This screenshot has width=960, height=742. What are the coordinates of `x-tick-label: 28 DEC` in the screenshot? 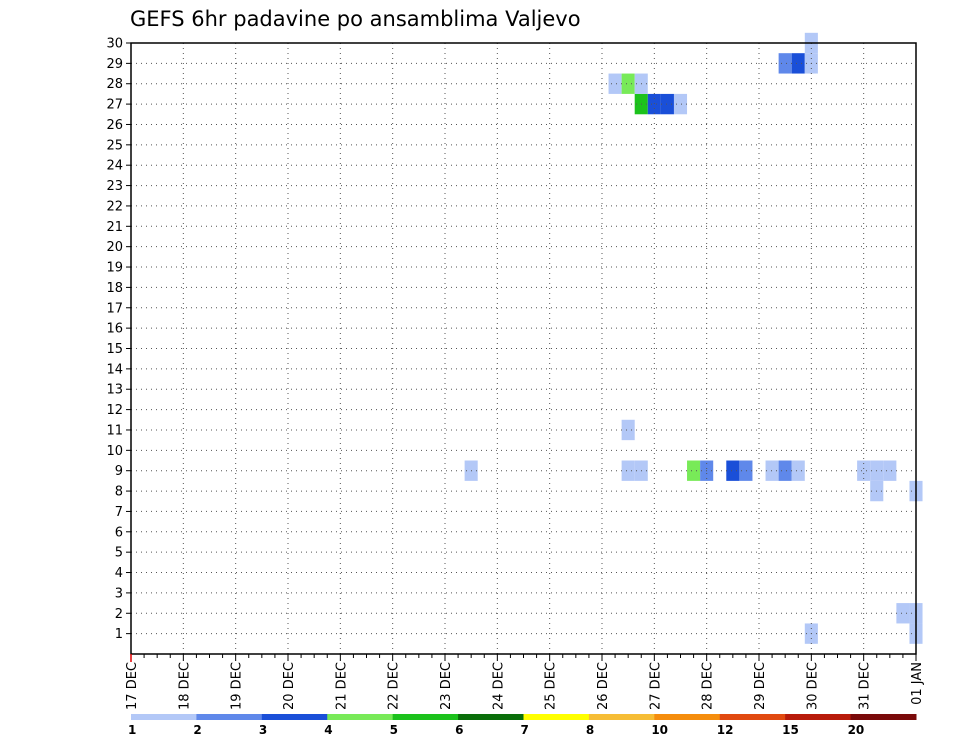 It's located at (708, 686).